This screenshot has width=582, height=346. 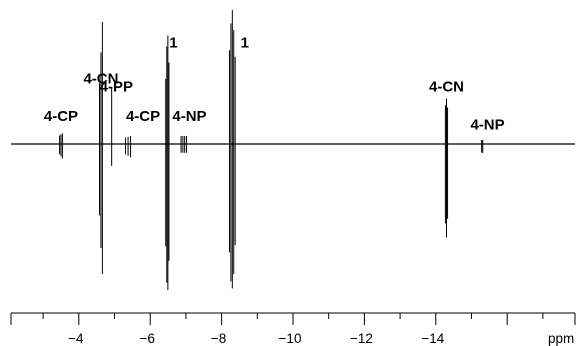 What do you see at coordinates (76, 338) in the screenshot?
I see `x-tick-label: −4` at bounding box center [76, 338].